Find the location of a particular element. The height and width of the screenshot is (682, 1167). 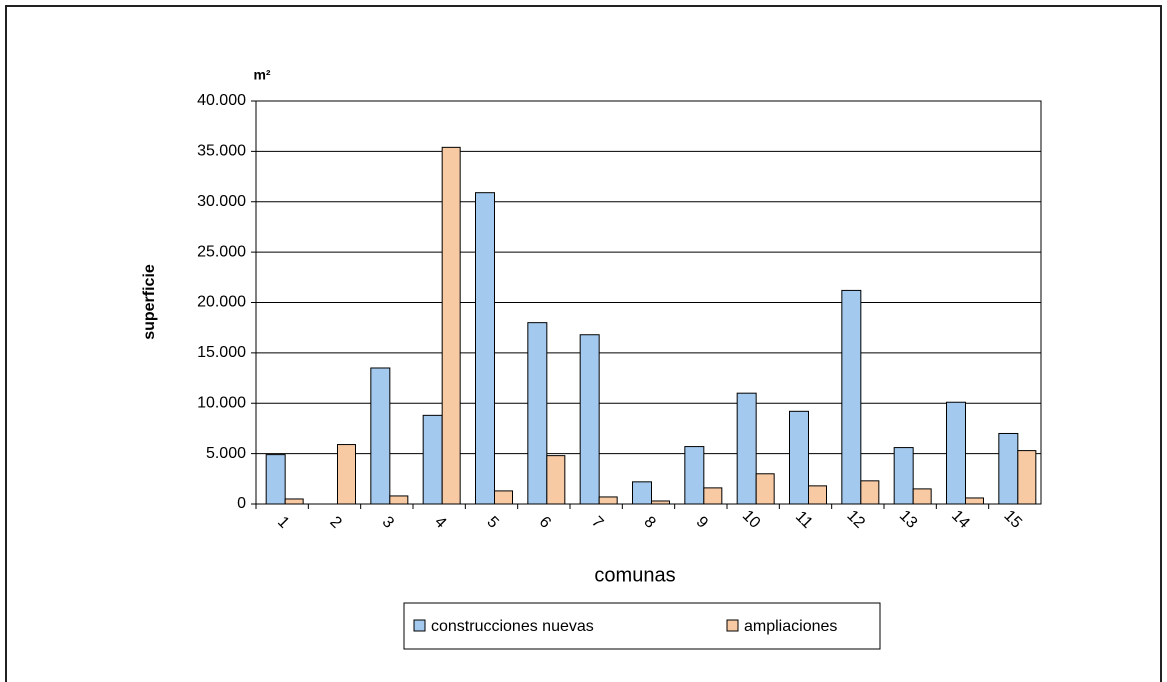

y-tick-label: 30.000 is located at coordinates (221, 201).